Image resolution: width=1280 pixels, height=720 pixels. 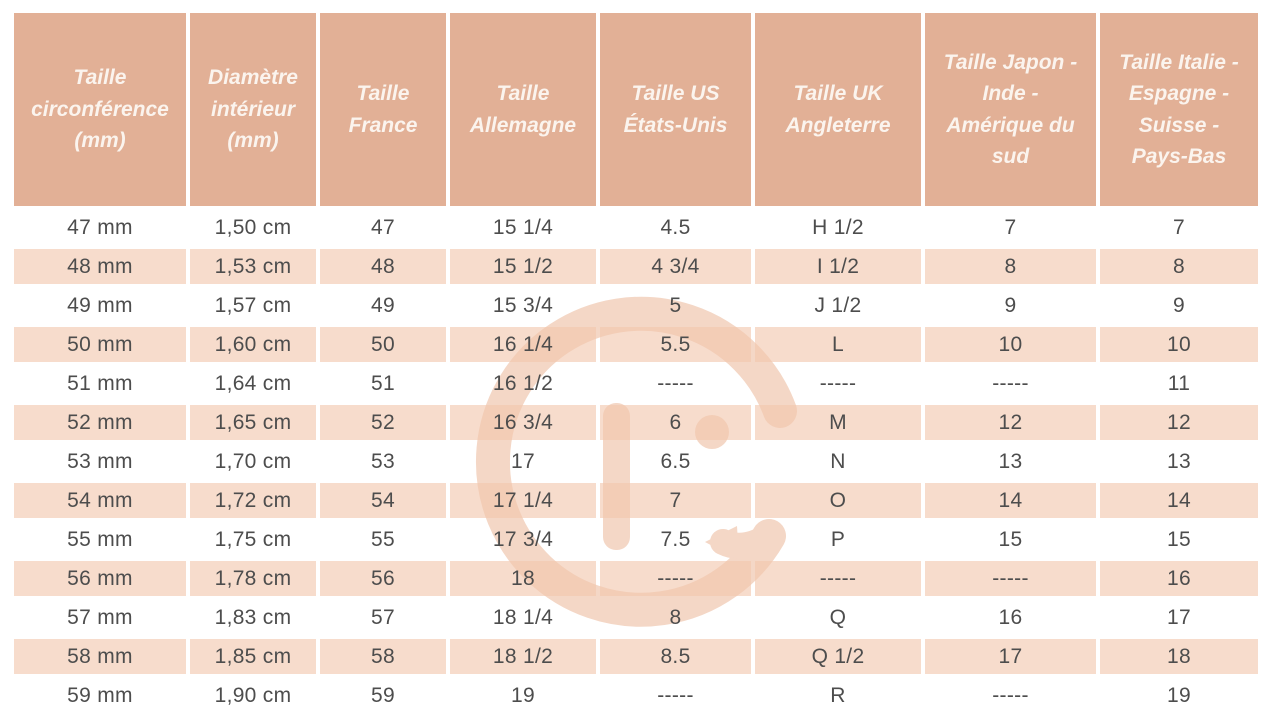 What do you see at coordinates (253, 500) in the screenshot?
I see `table-cell: 1,72 cm` at bounding box center [253, 500].